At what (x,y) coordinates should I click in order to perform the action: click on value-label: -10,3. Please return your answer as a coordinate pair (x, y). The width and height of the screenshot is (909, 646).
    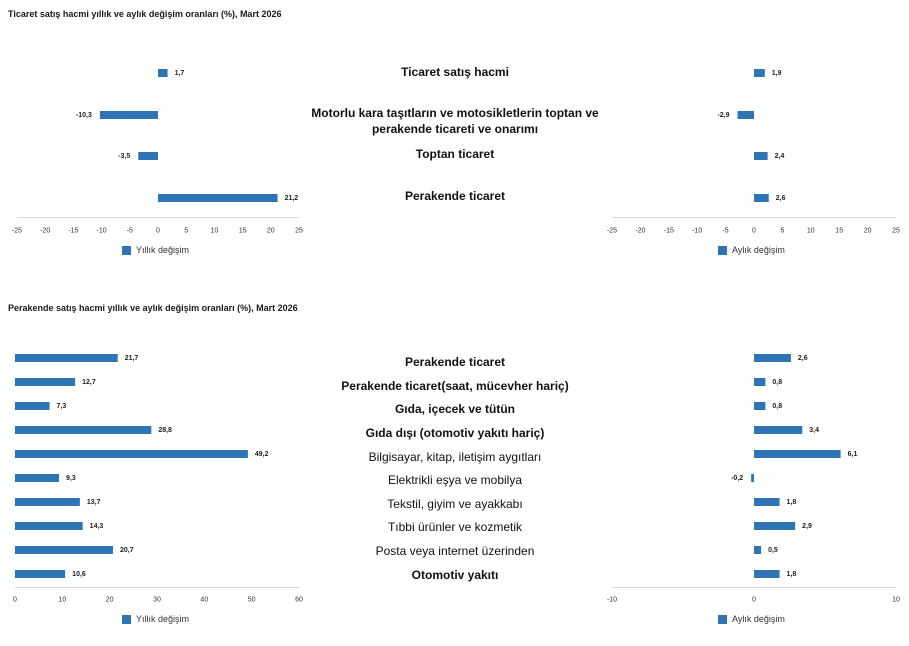
    Looking at the image, I should click on (84, 115).